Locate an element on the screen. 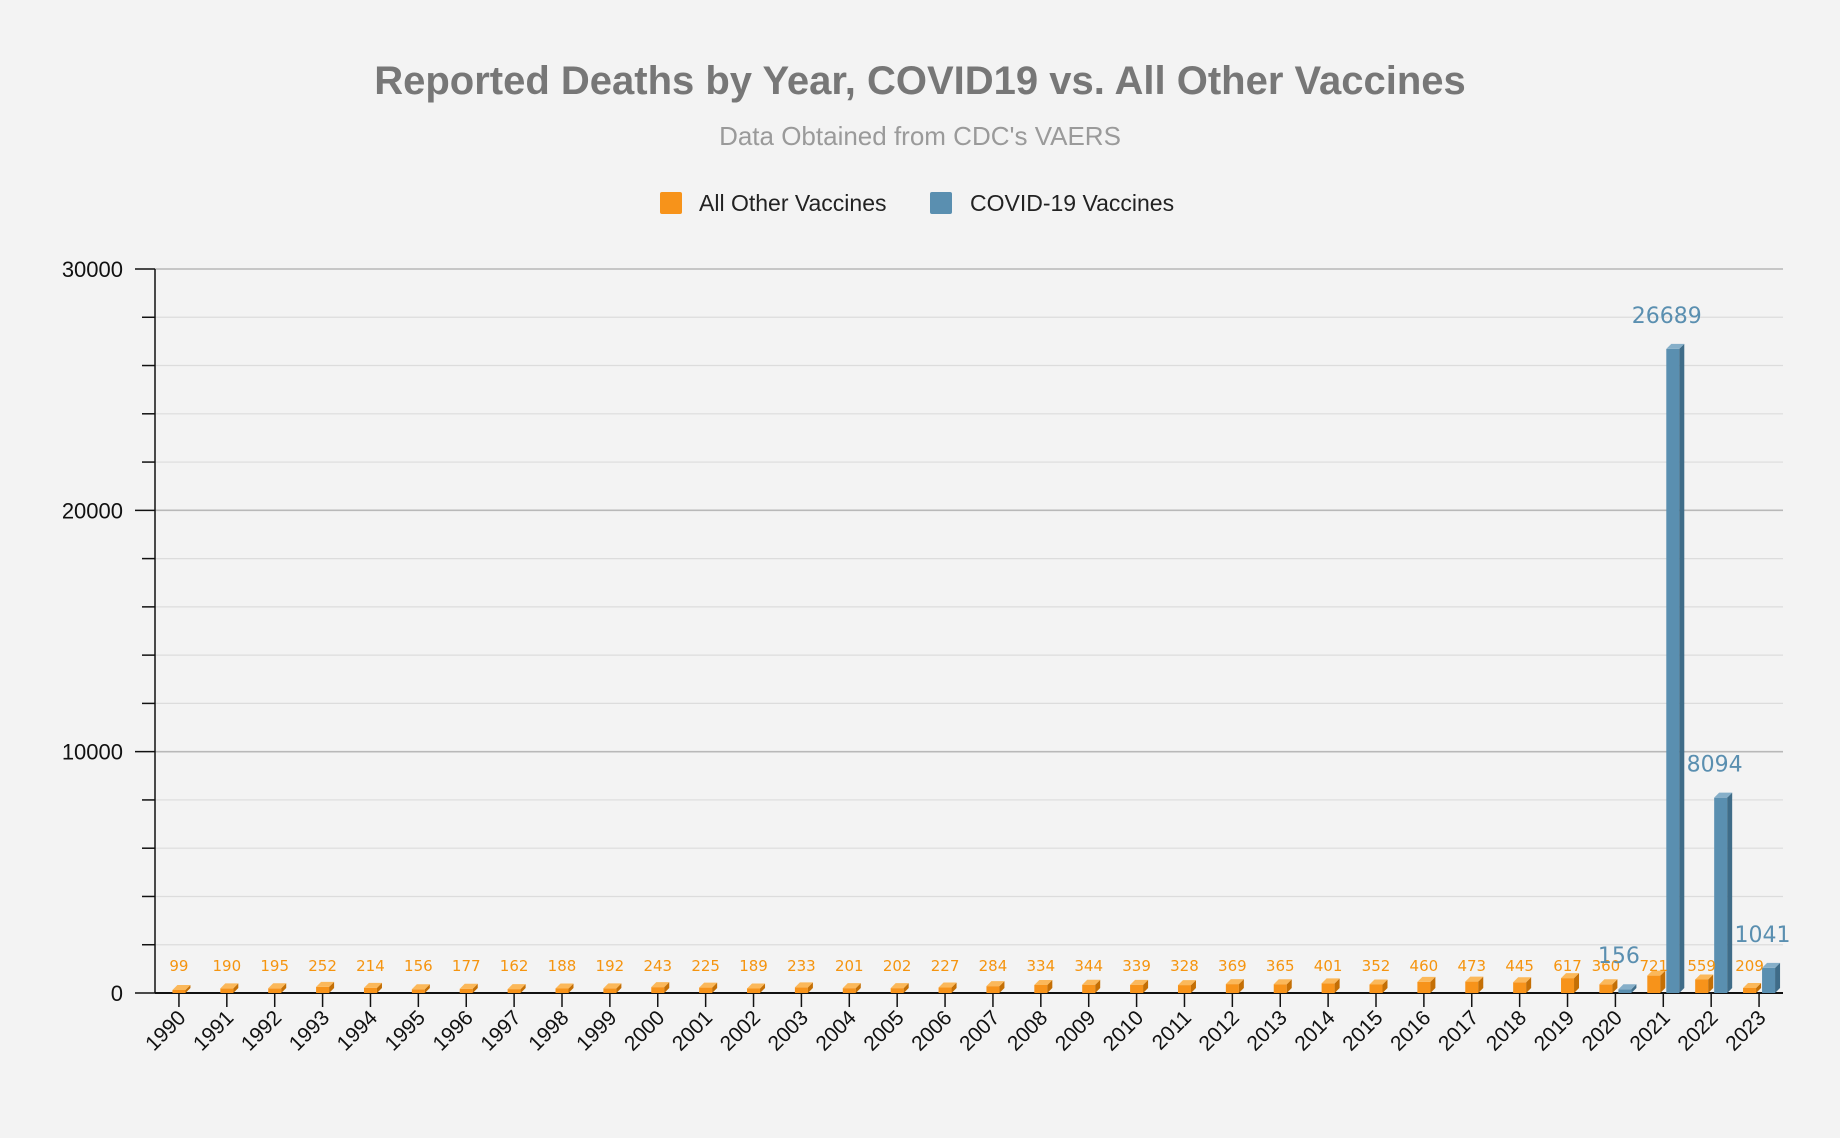 The image size is (1840, 1138). x-tick-label: 2004 is located at coordinates (837, 1031).